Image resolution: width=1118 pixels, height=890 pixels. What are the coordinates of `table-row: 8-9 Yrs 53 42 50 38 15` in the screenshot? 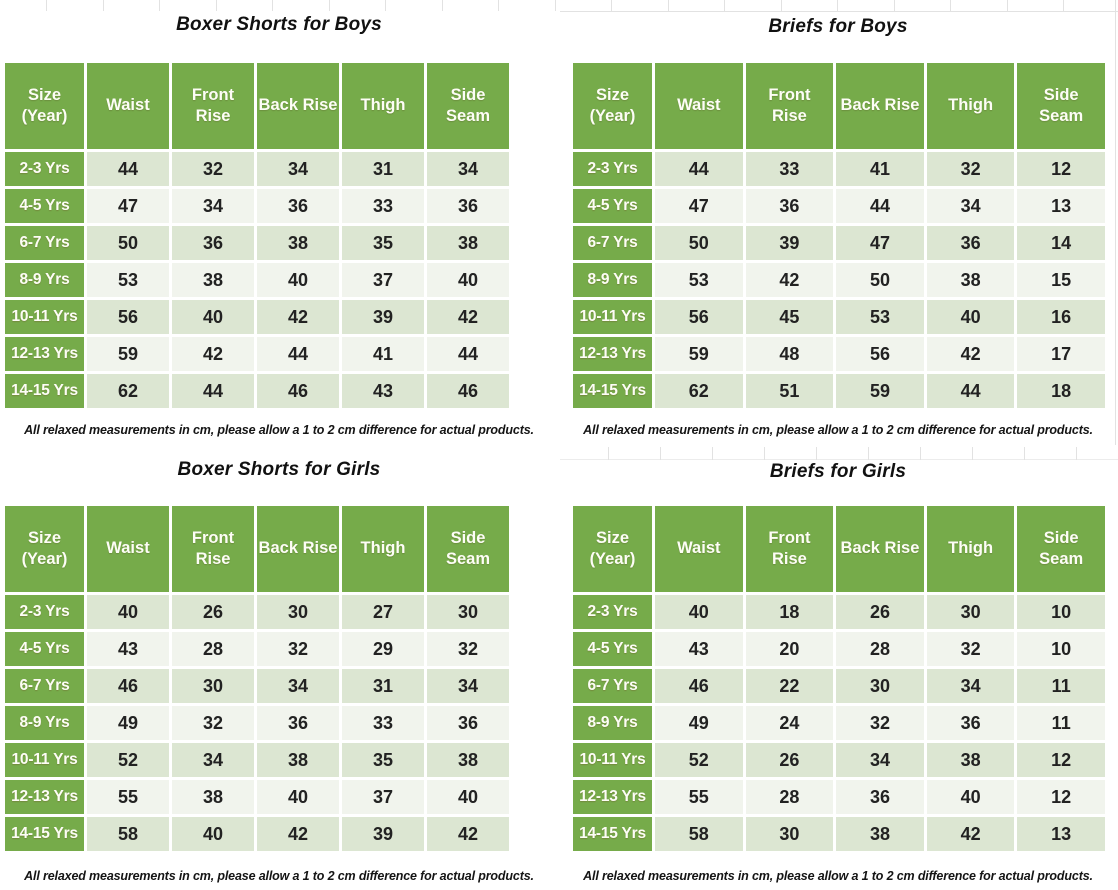 It's located at (839, 280).